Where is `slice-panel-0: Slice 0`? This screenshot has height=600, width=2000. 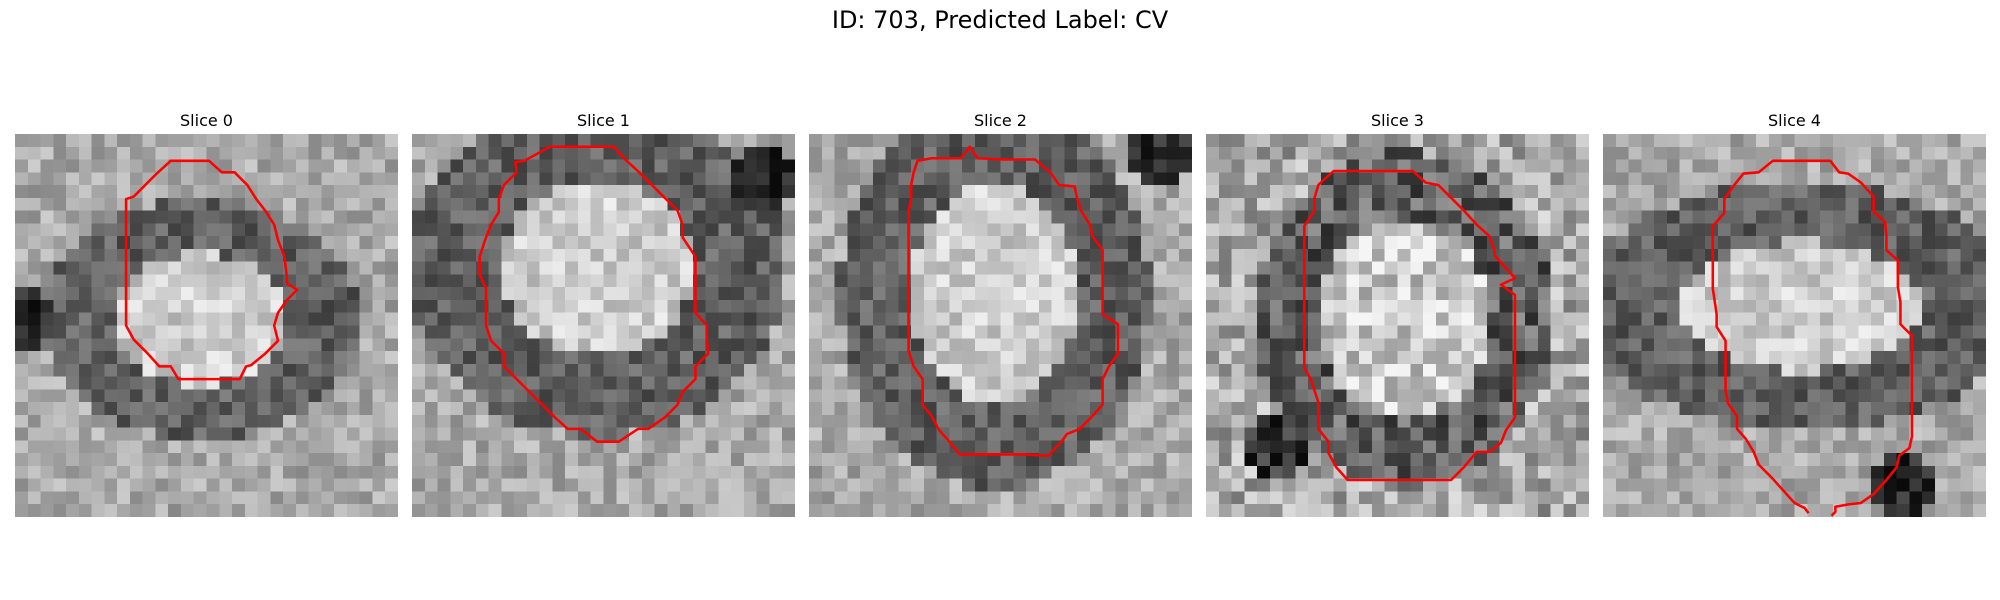 slice-panel-0: Slice 0 is located at coordinates (206, 312).